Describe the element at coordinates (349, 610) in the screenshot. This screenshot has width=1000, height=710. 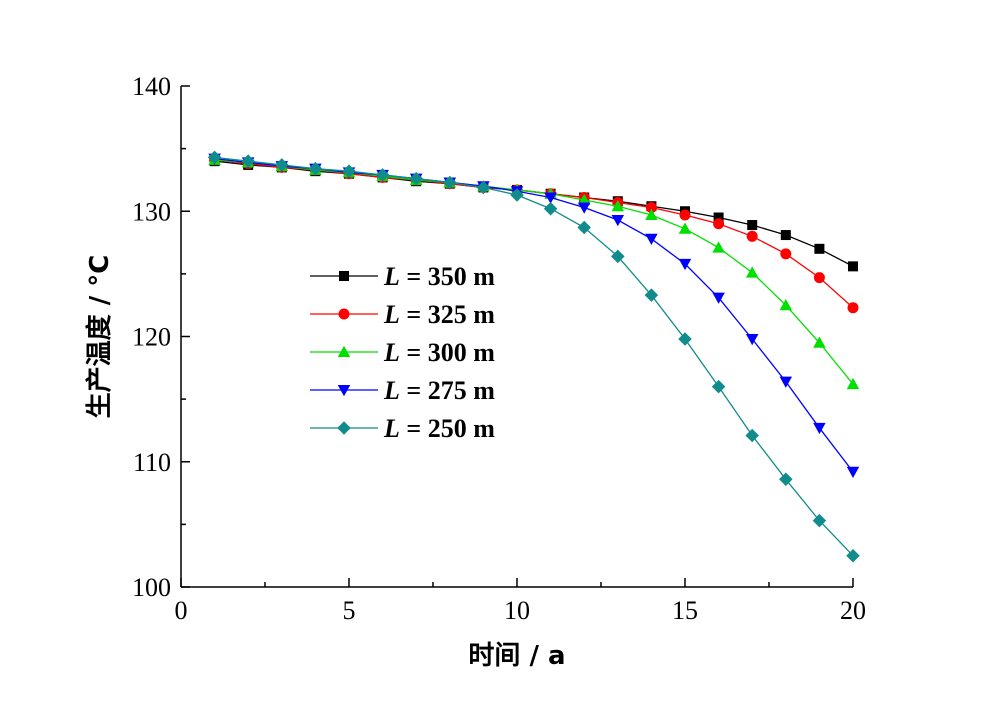
I see `x-tick-label: 5` at that location.